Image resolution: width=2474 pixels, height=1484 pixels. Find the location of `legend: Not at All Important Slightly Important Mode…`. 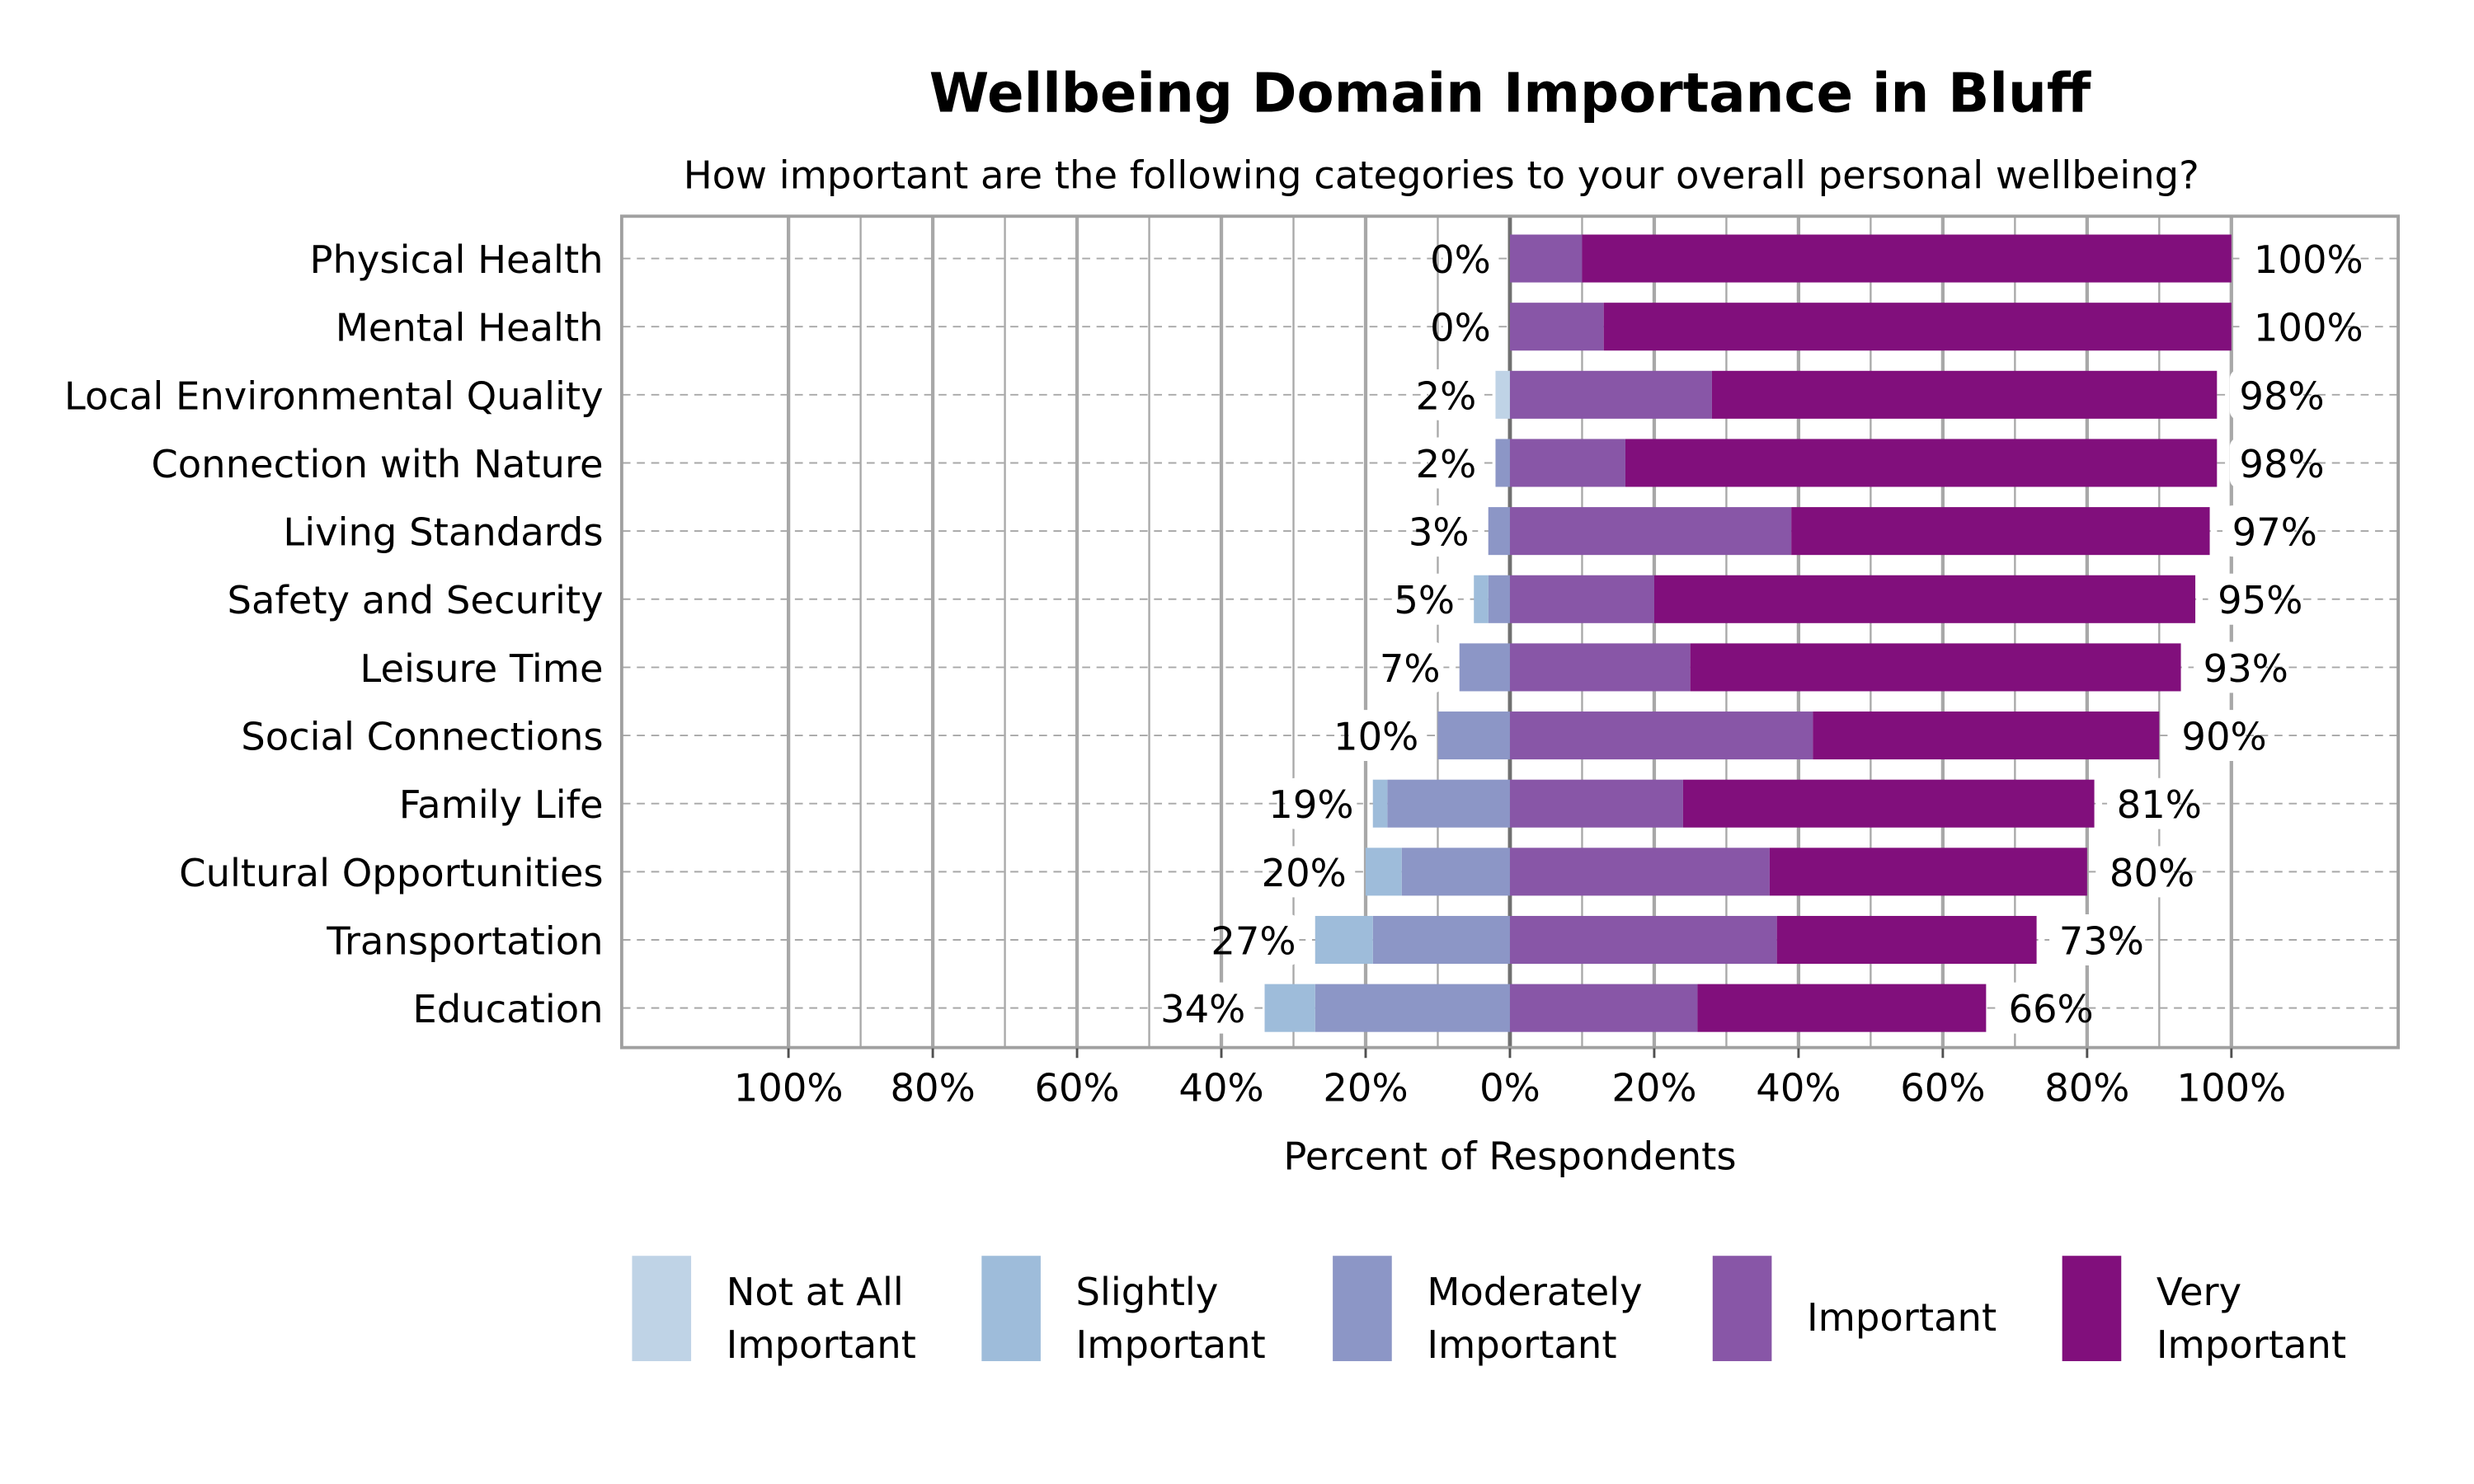

legend: Not at All Important Slightly Important Mode… is located at coordinates (1489, 1311).